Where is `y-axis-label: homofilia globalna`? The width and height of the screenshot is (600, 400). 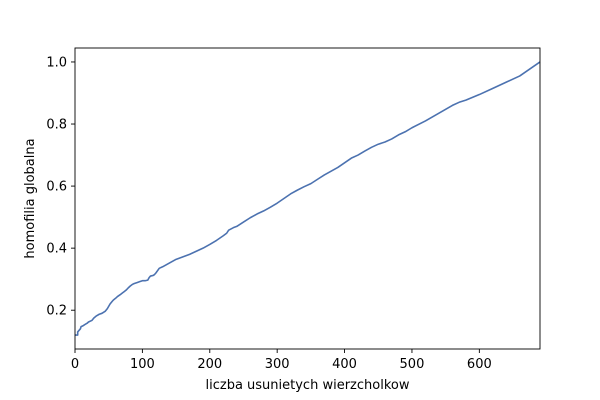 y-axis-label: homofilia globalna is located at coordinates (30, 198).